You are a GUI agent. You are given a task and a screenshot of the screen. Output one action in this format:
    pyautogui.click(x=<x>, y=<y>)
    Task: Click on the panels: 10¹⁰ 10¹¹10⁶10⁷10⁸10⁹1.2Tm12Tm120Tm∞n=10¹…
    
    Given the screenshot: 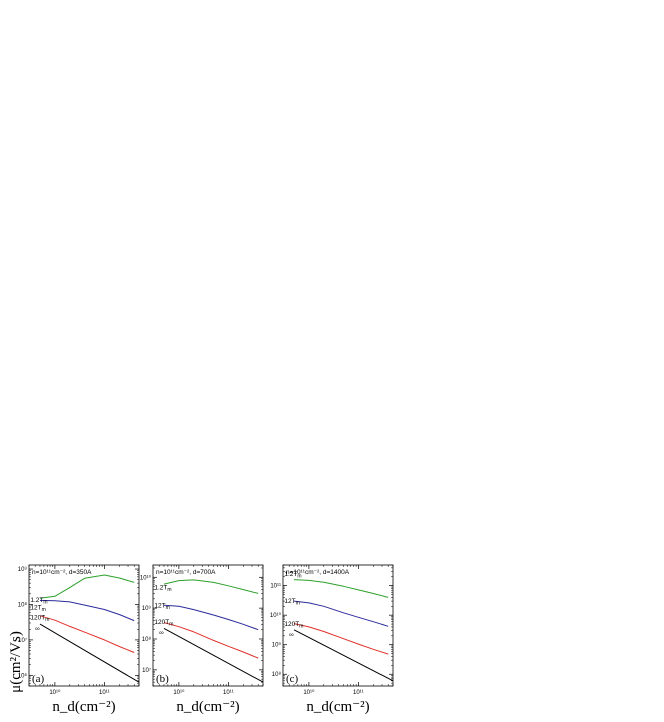 What is the action you would take?
    pyautogui.click(x=206, y=639)
    